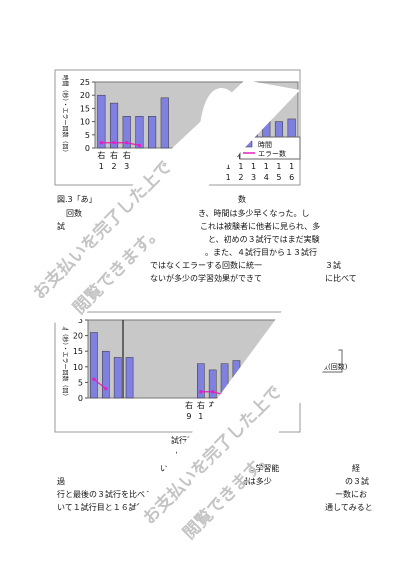 The image size is (410, 584). I want to click on paragraph-text: 回数, so click(74, 213).